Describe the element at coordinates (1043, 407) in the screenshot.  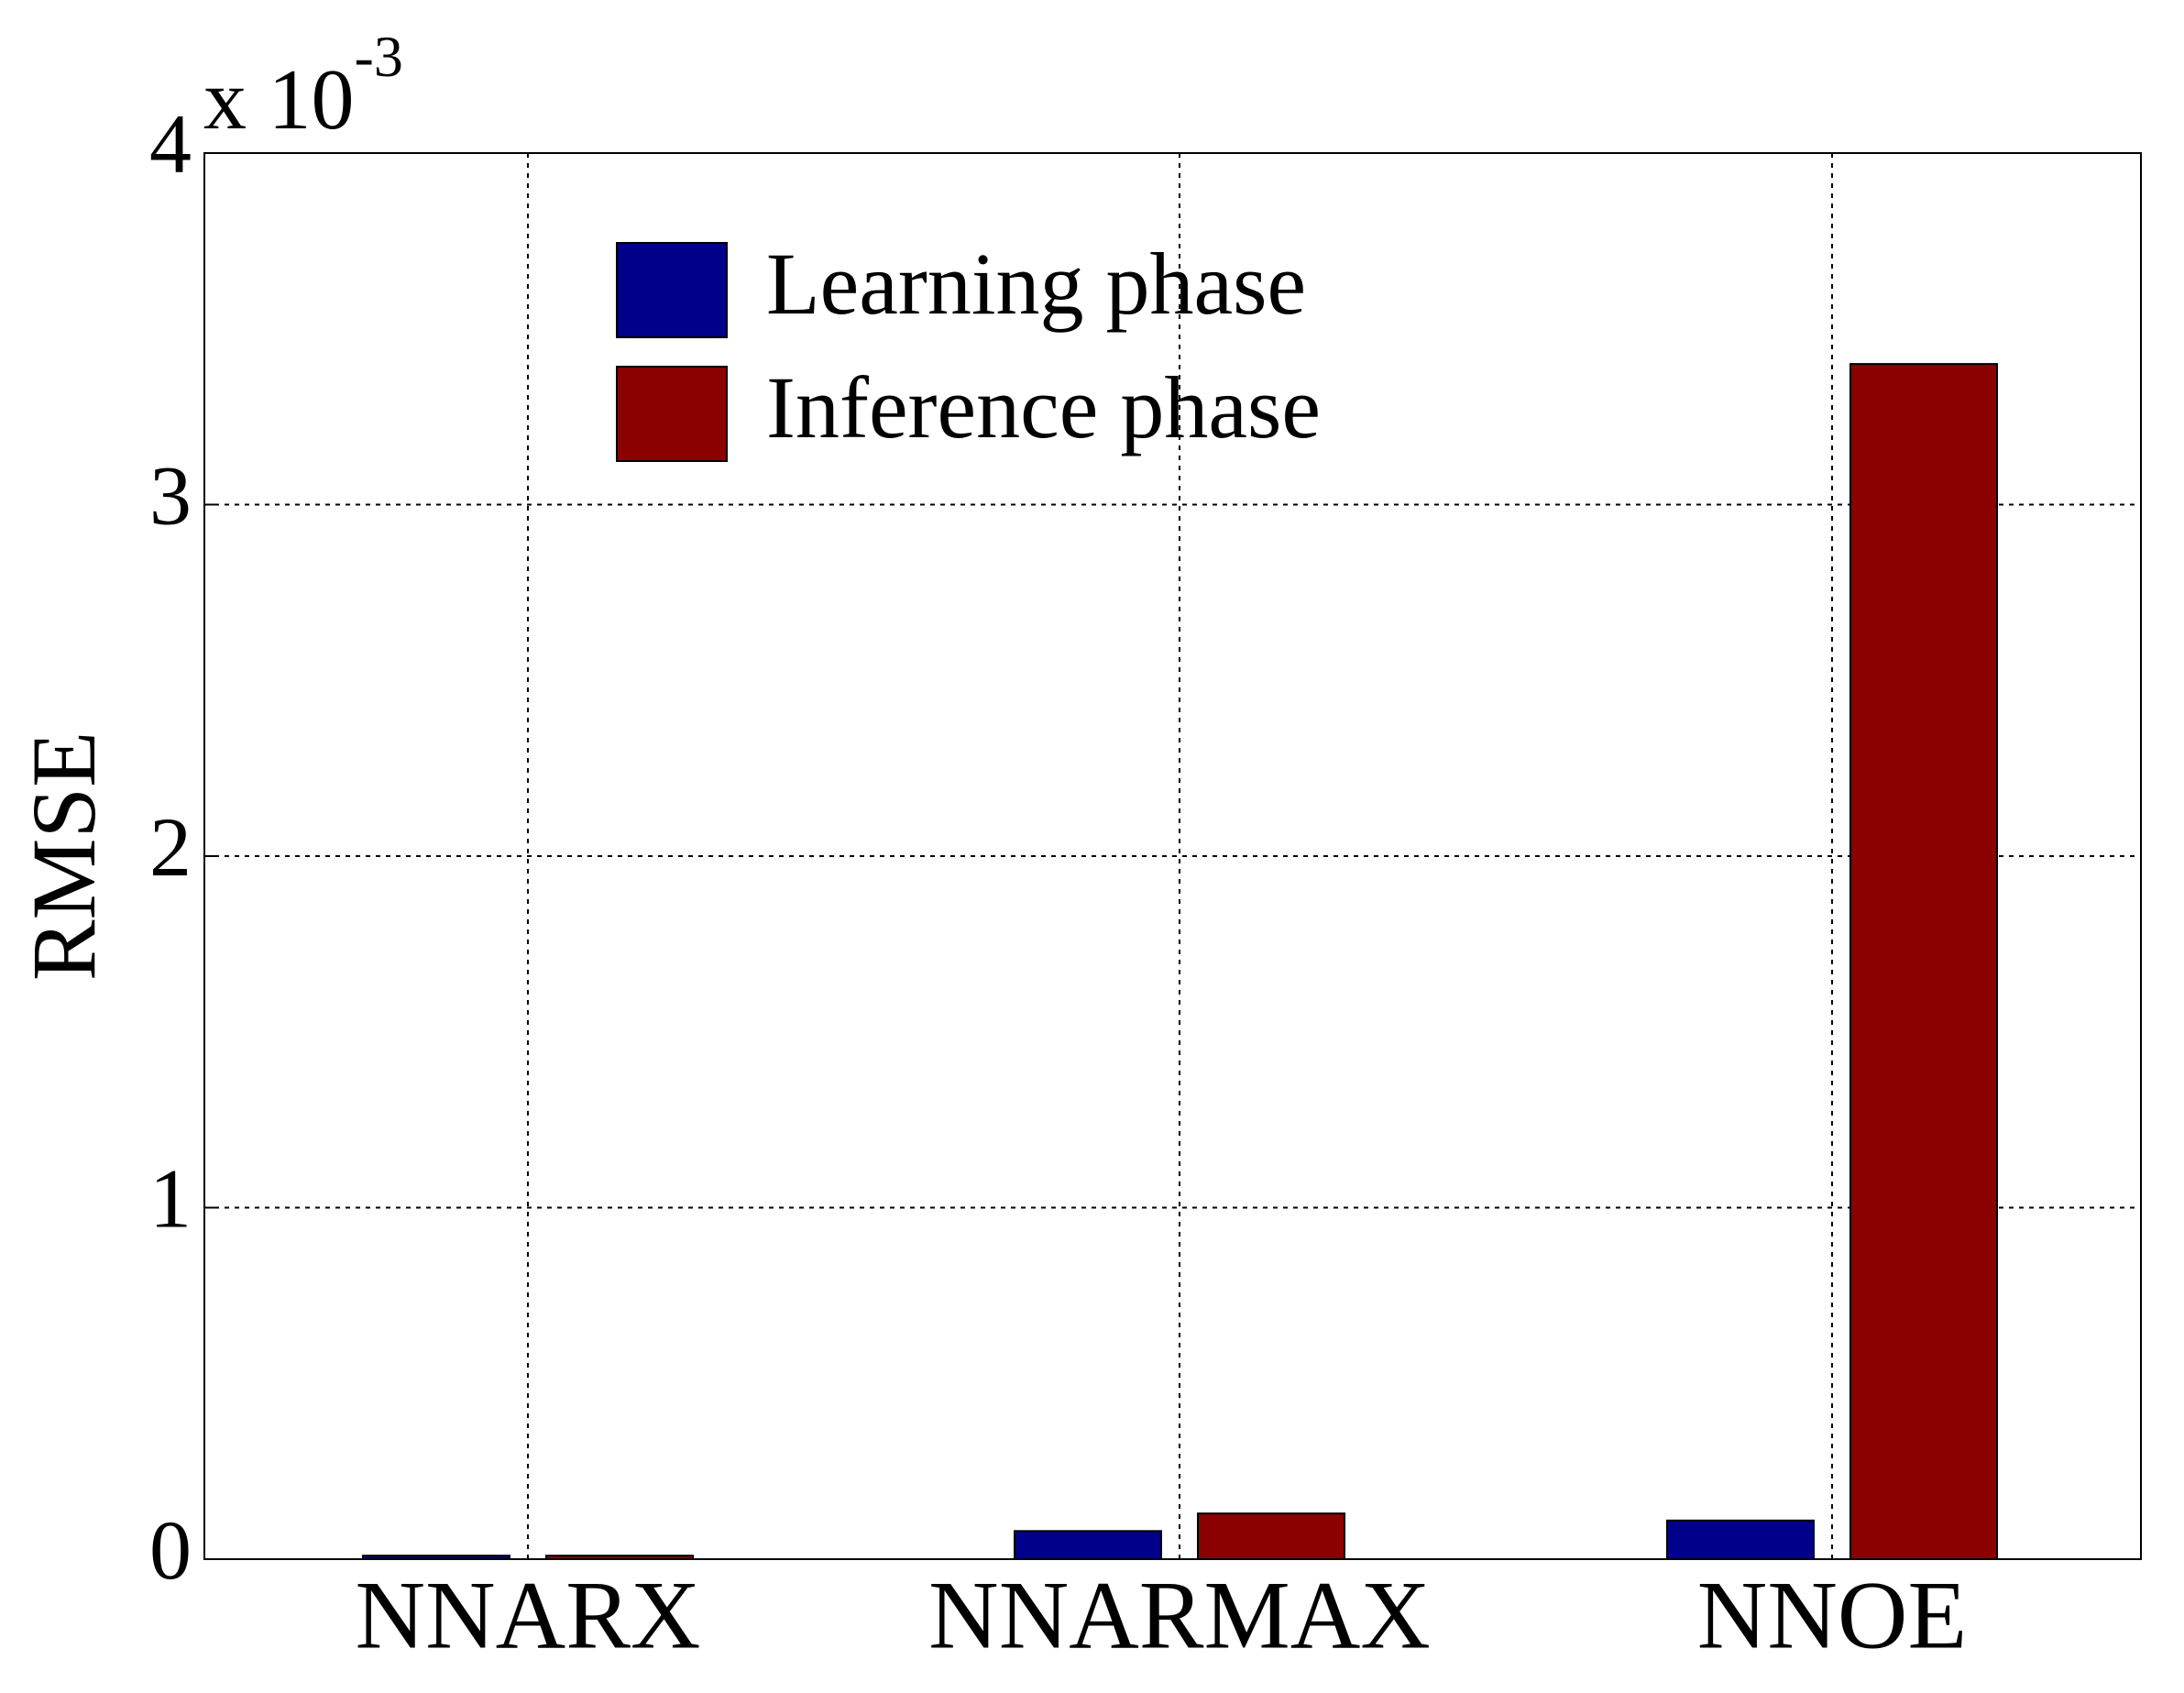
I see `legend-label: Inference phase` at that location.